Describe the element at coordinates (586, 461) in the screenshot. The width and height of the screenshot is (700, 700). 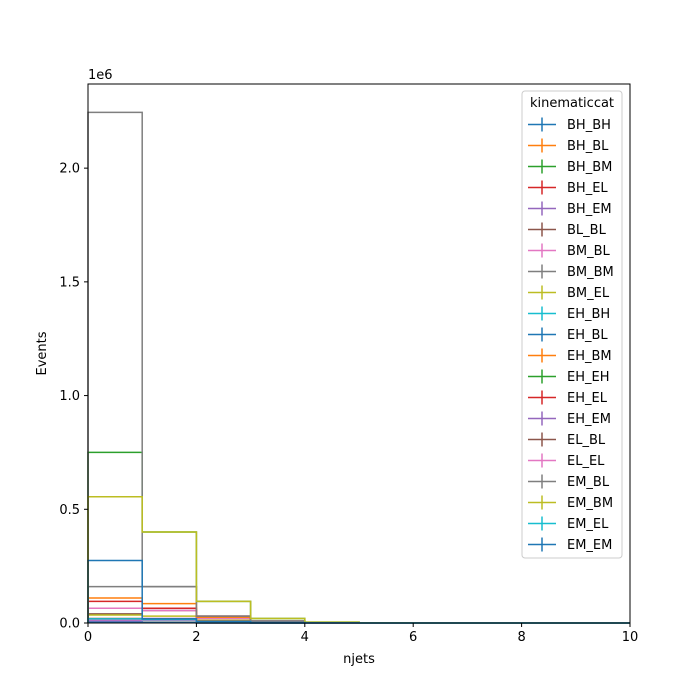
I see `legend-label: EL_EL` at that location.